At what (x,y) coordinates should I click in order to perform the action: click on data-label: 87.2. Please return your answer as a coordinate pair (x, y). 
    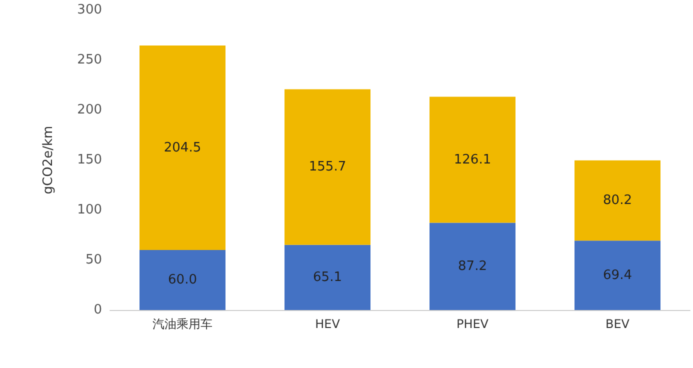
    Looking at the image, I should click on (472, 266).